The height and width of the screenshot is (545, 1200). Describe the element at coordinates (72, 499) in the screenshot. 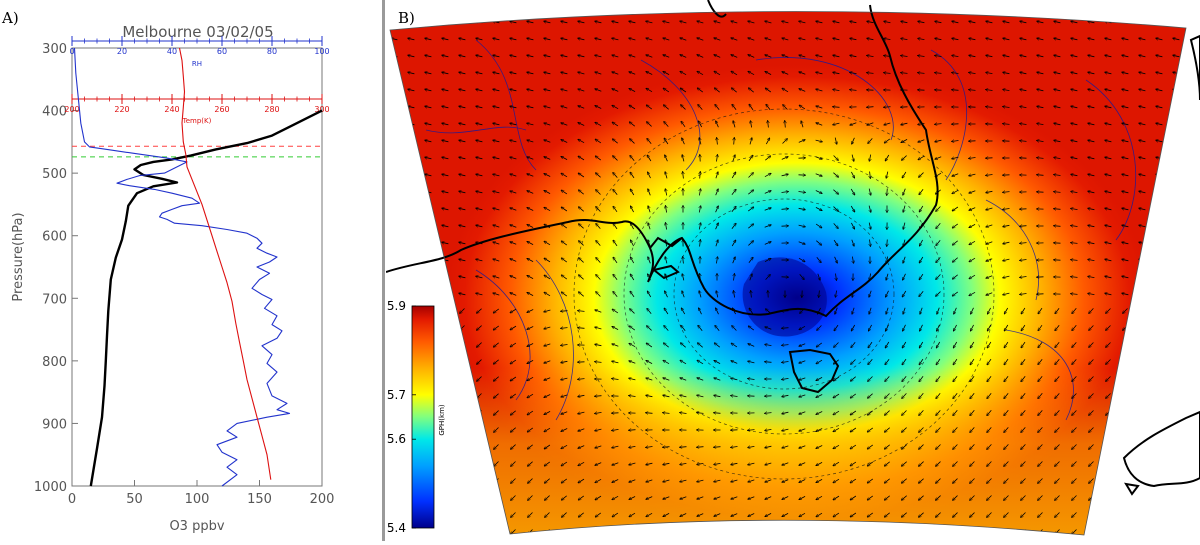

I see `x-tick-label: 0` at that location.